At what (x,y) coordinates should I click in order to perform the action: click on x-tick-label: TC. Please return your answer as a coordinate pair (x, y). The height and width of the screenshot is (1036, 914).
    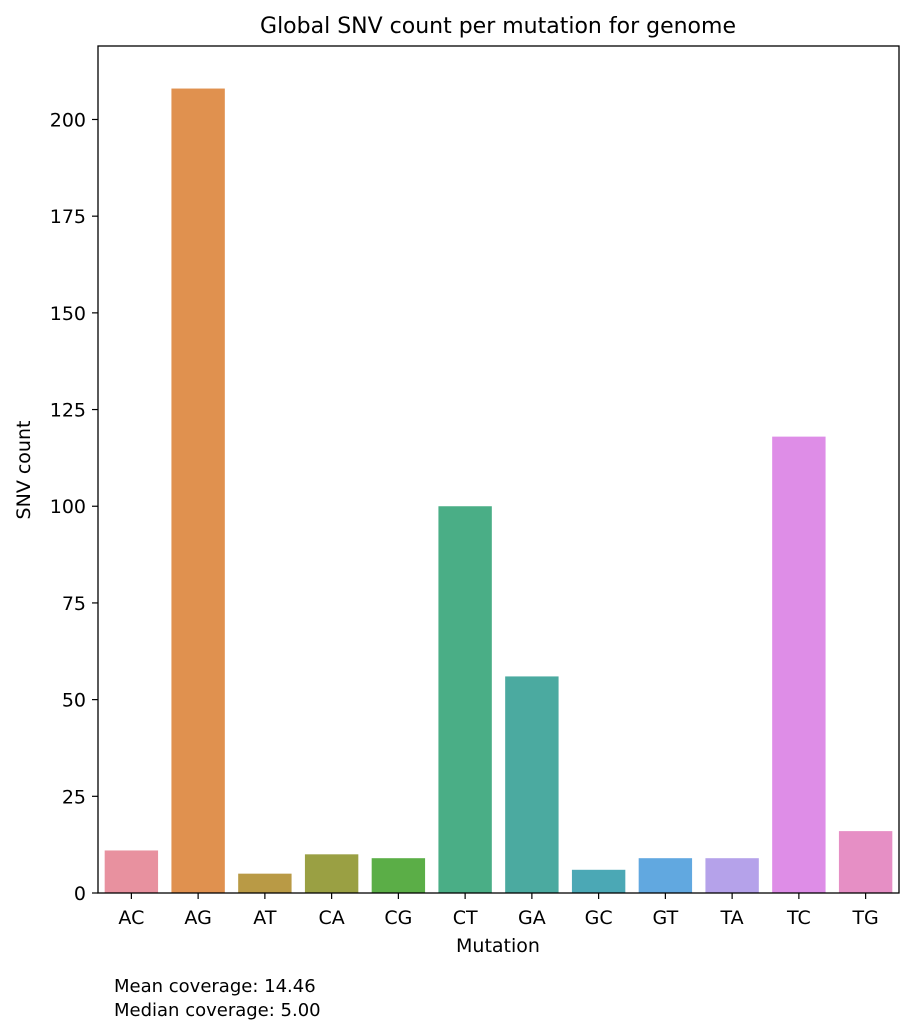
    Looking at the image, I should click on (798, 918).